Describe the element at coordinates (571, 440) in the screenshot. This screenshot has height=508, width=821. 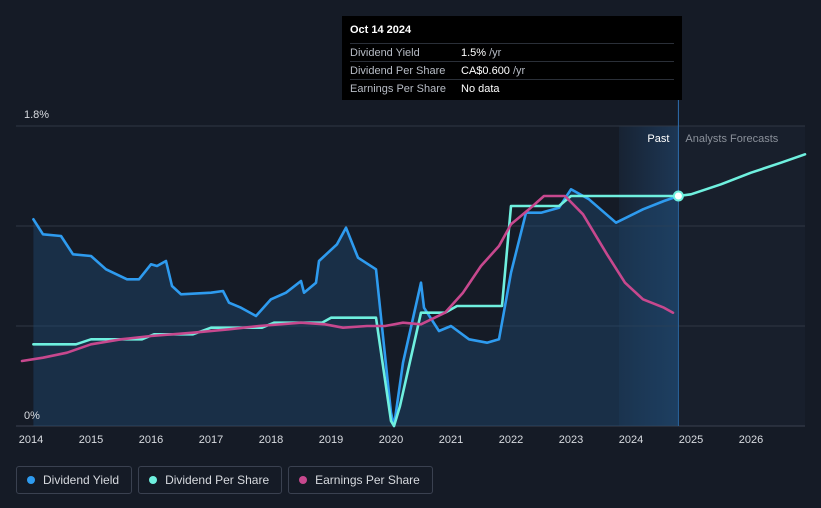
I see `x-tick-label: 2023` at that location.